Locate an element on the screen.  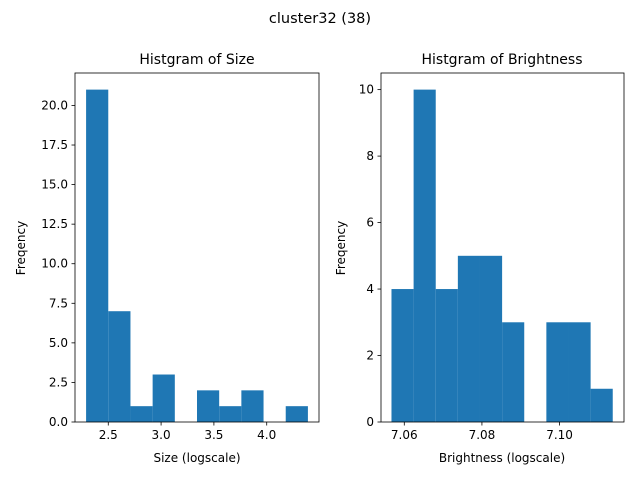
brightness-histogram-ytick-label: 8 is located at coordinates (370, 156).